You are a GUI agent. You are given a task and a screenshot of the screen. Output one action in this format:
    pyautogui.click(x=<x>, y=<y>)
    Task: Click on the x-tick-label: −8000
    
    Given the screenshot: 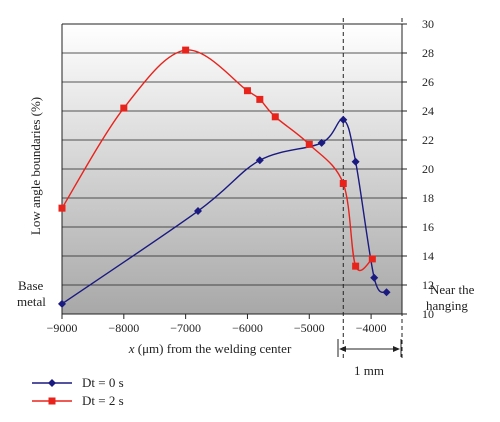 What is the action you would take?
    pyautogui.click(x=123, y=328)
    